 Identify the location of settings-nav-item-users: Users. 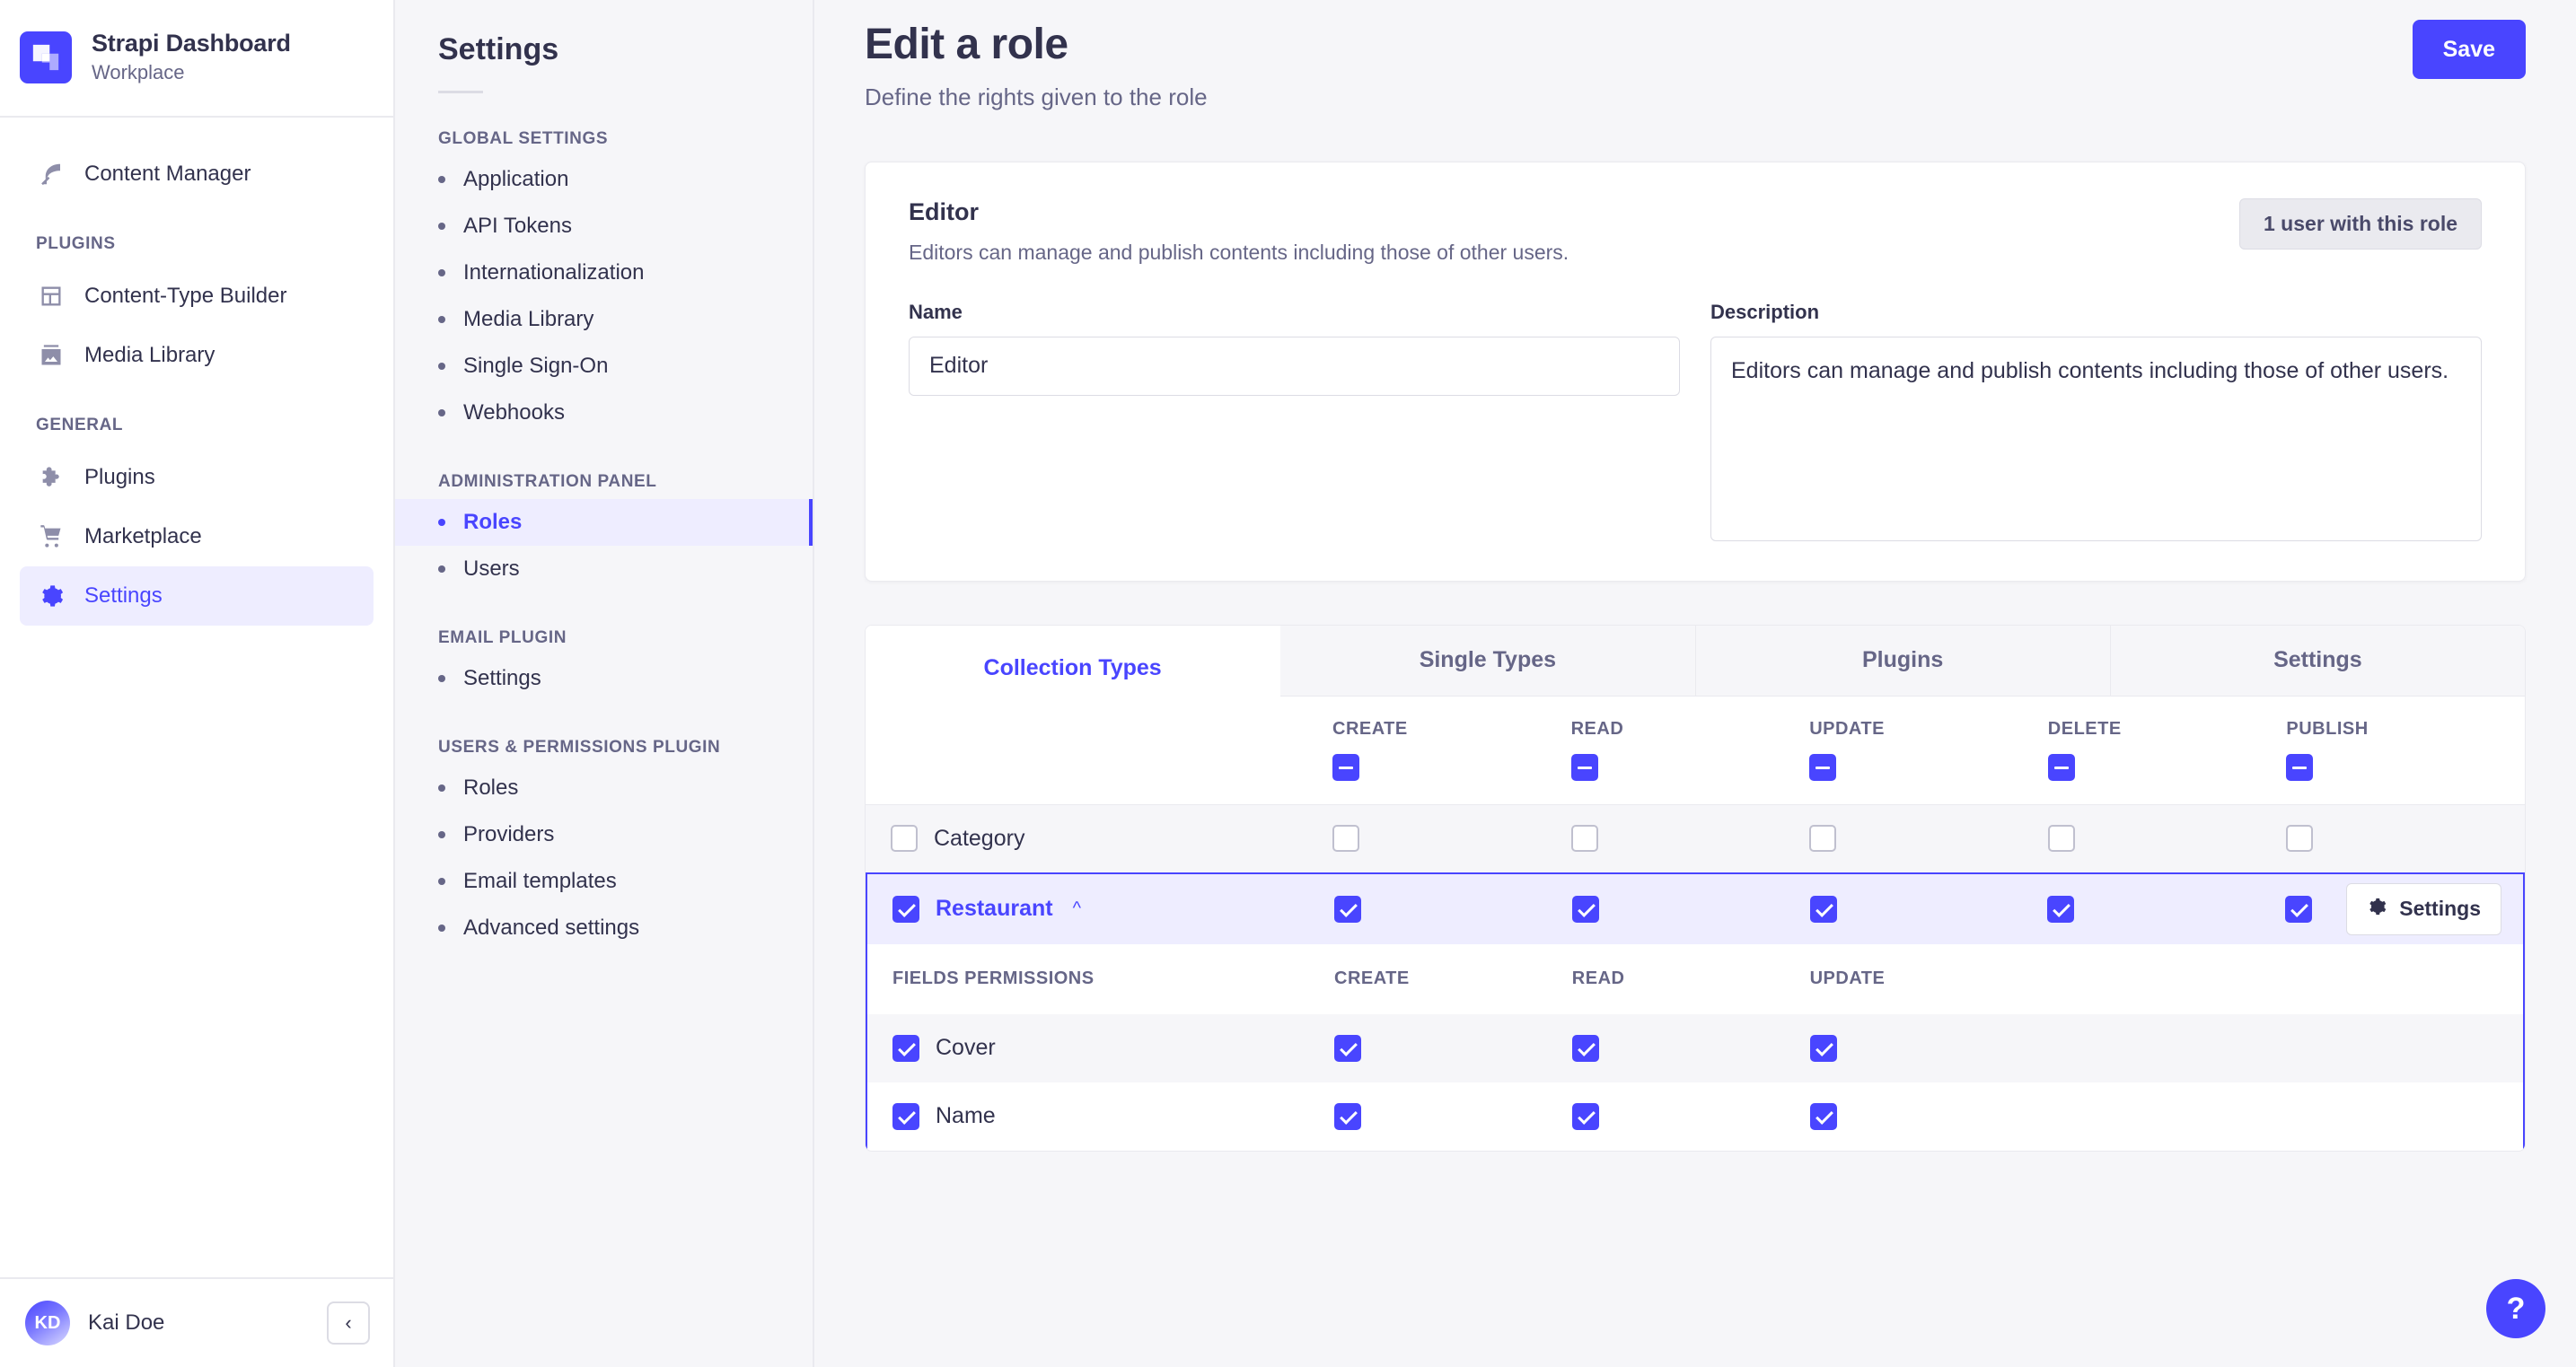
(604, 569).